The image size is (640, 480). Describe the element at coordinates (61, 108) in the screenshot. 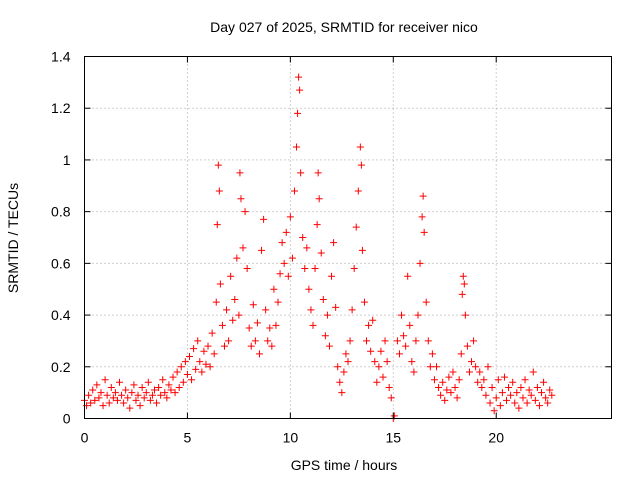

I see `y-tick-label: 1.2` at that location.